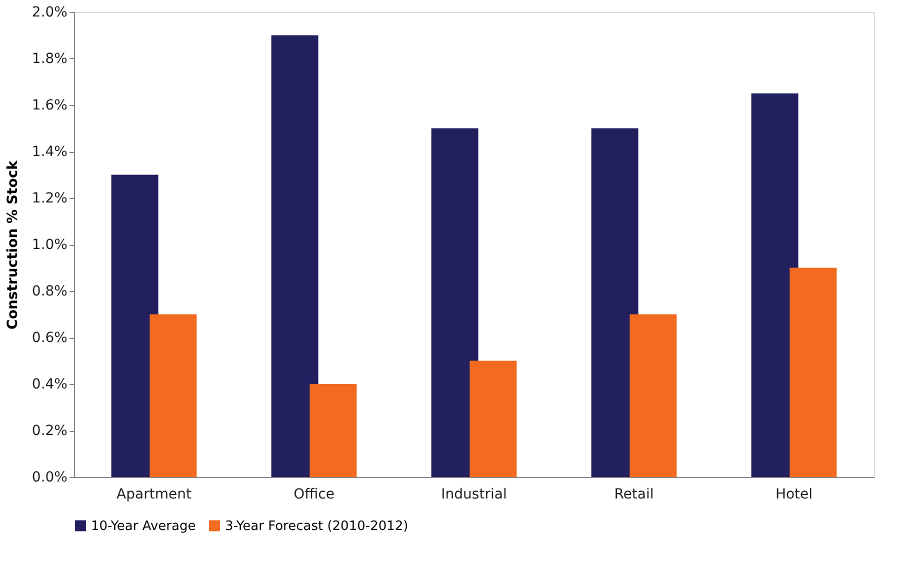 The width and height of the screenshot is (912, 565). I want to click on x-tick-label: Hotel, so click(794, 494).